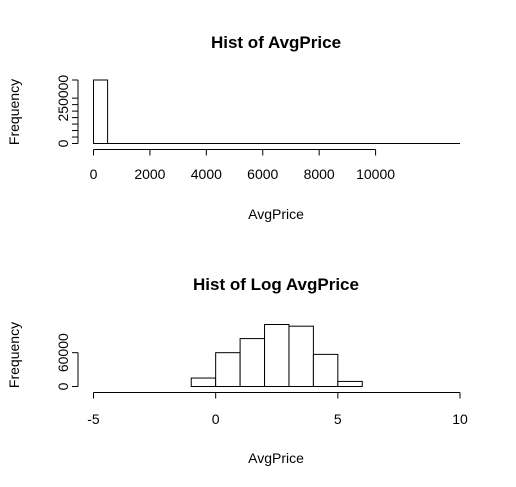  Describe the element at coordinates (276, 42) in the screenshot. I see `chart-title: Hist of AvgPrice` at that location.